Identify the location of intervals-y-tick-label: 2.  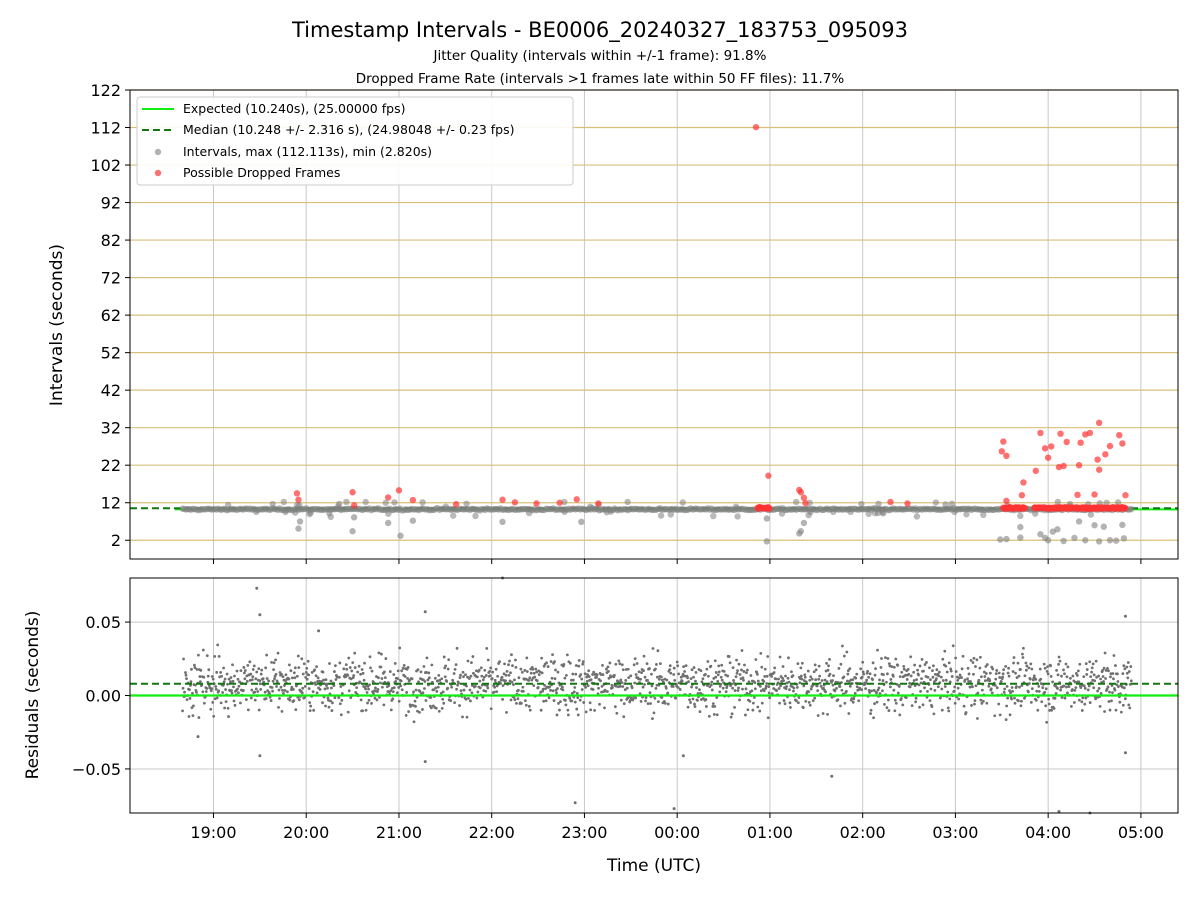
(116, 540).